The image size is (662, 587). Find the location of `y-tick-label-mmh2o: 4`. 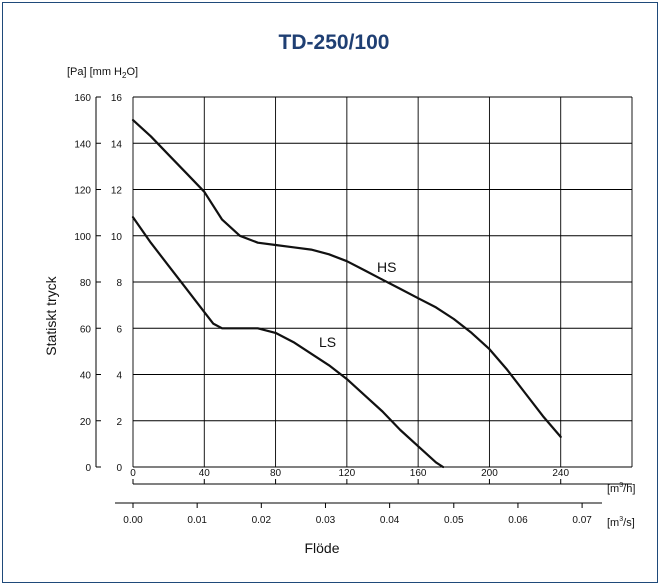

y-tick-label-mmh2o: 4 is located at coordinates (119, 376).